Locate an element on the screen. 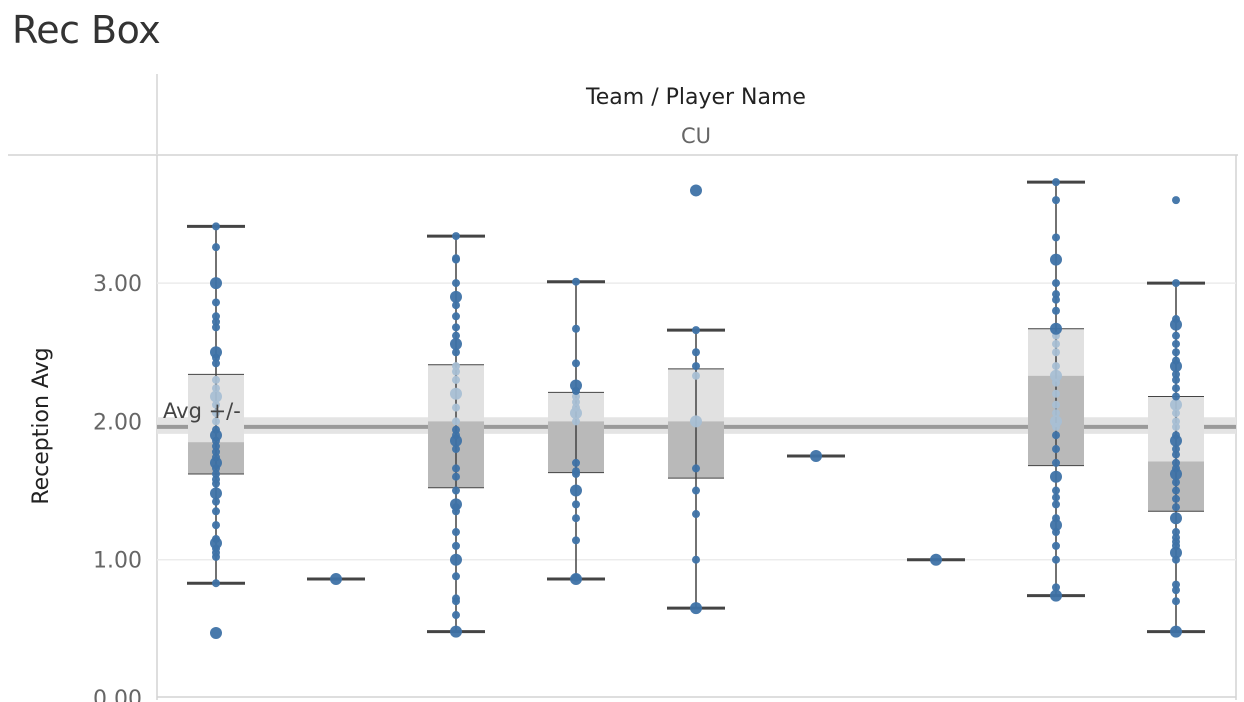 Image resolution: width=1244 pixels, height=702 pixels. header-column-label: CU is located at coordinates (696, 136).